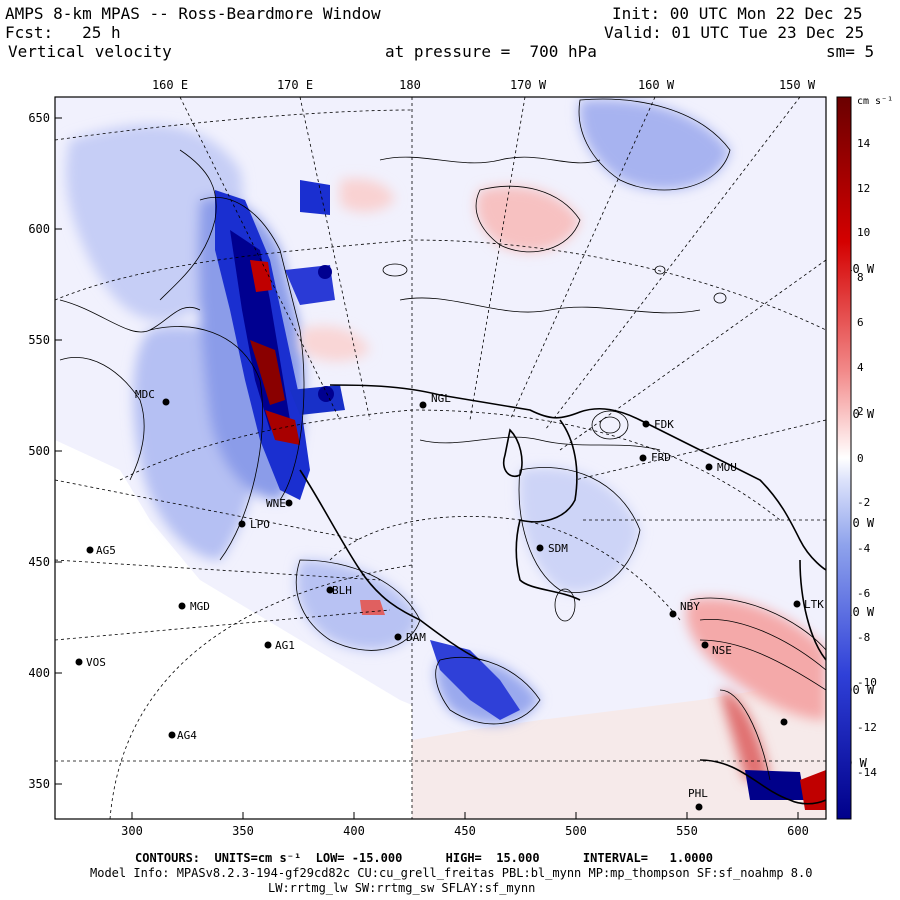  What do you see at coordinates (295, 85) in the screenshot?
I see `lon-label-170e: 170 E` at bounding box center [295, 85].